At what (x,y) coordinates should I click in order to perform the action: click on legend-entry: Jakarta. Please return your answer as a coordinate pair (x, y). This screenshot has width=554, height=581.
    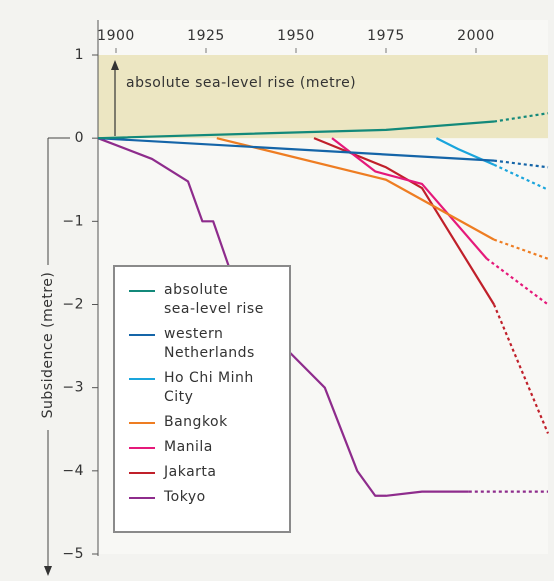
    Looking at the image, I should click on (196, 472).